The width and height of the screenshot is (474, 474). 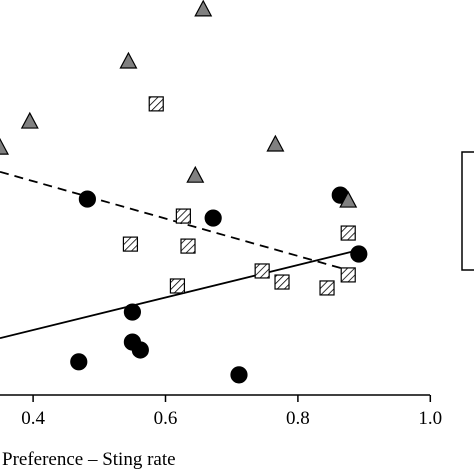 What do you see at coordinates (166, 418) in the screenshot?
I see `x-tick-label: 0.6` at bounding box center [166, 418].